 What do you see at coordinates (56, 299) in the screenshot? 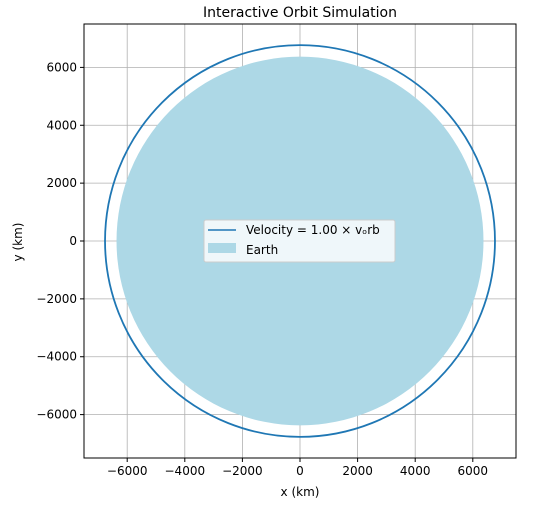
I see `y-tick-label: −2000` at bounding box center [56, 299].